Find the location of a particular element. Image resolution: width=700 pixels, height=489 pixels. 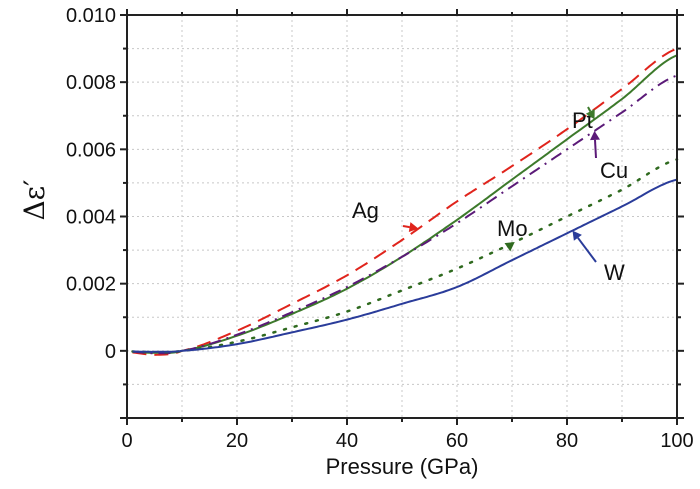

annotation-ag: Ag is located at coordinates (385, 215).